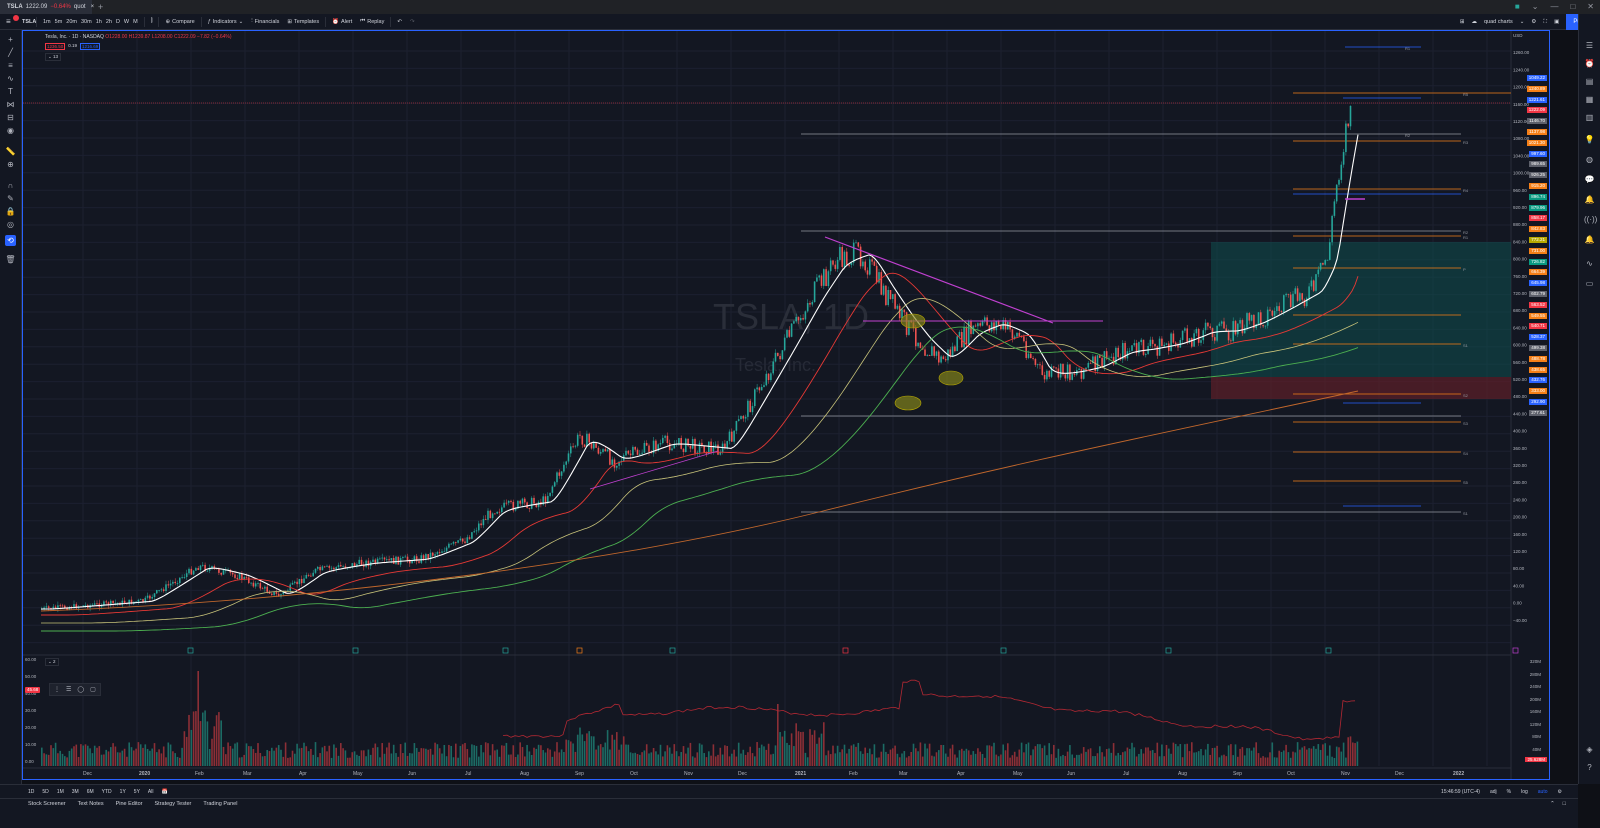 This screenshot has height=828, width=1600. What do you see at coordinates (372, 21) in the screenshot?
I see `replay-button: ⏮ Replay` at bounding box center [372, 21].